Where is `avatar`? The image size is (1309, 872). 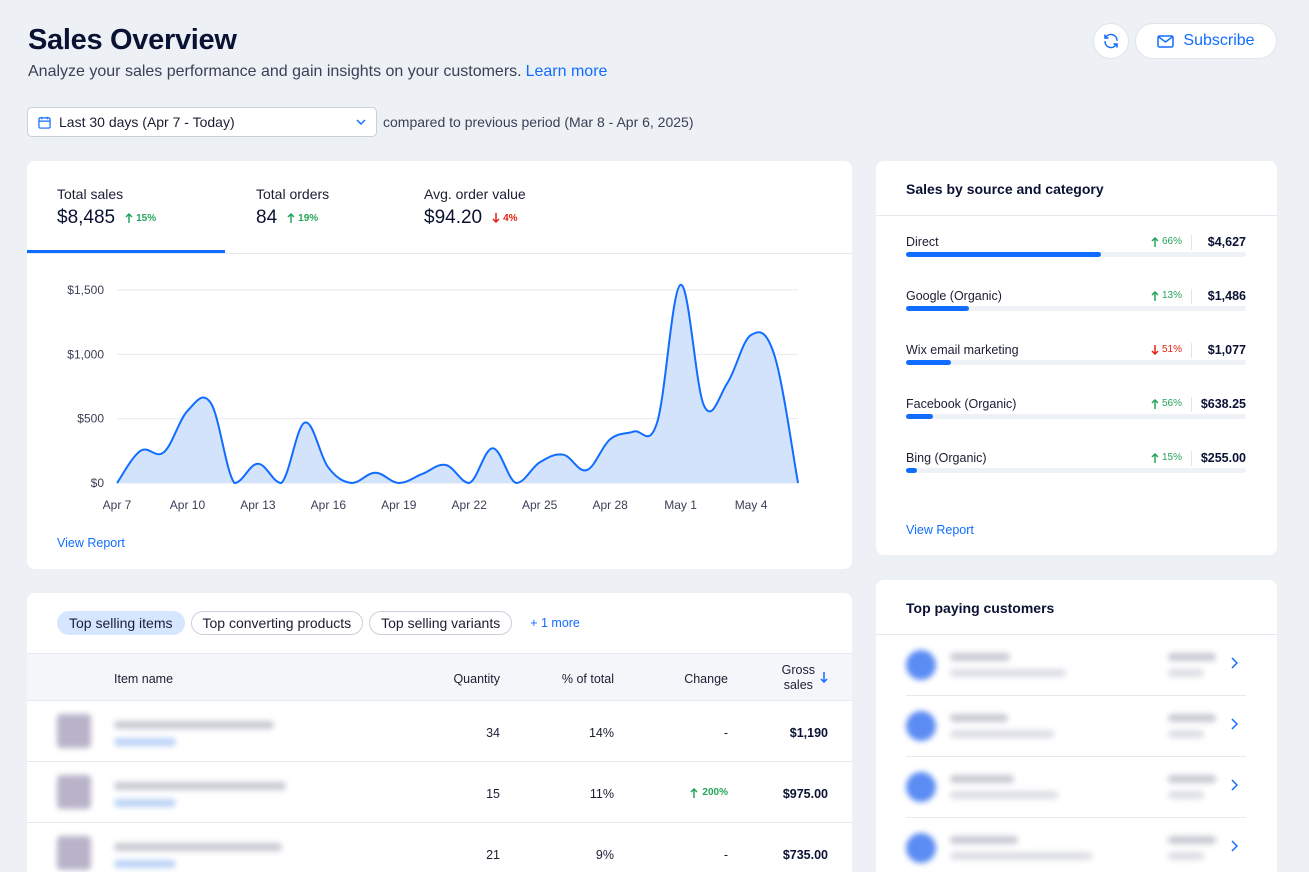 avatar is located at coordinates (921, 726).